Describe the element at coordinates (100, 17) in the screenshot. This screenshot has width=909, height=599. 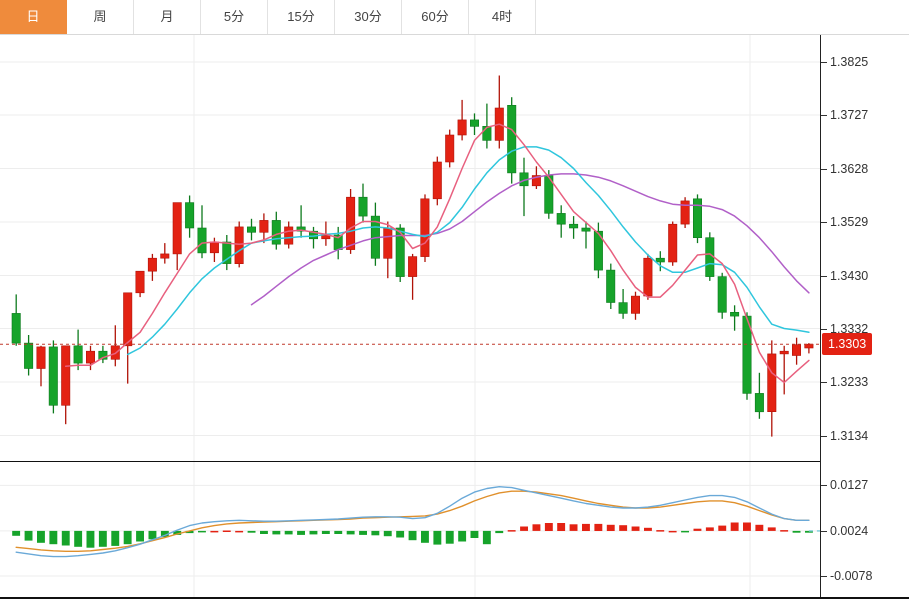
I see `tab-1: 周` at that location.